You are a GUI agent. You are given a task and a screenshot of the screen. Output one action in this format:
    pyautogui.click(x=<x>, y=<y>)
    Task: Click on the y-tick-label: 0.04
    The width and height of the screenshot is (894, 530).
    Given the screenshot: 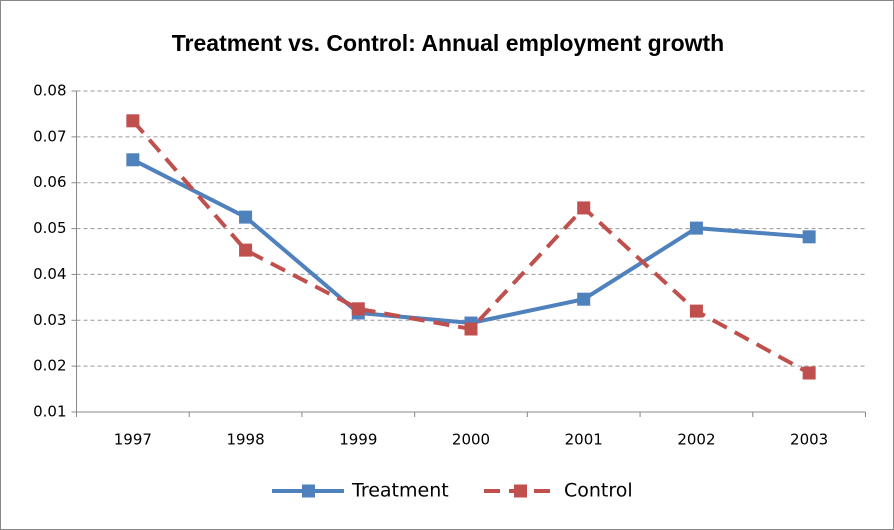 What is the action you would take?
    pyautogui.click(x=49, y=274)
    